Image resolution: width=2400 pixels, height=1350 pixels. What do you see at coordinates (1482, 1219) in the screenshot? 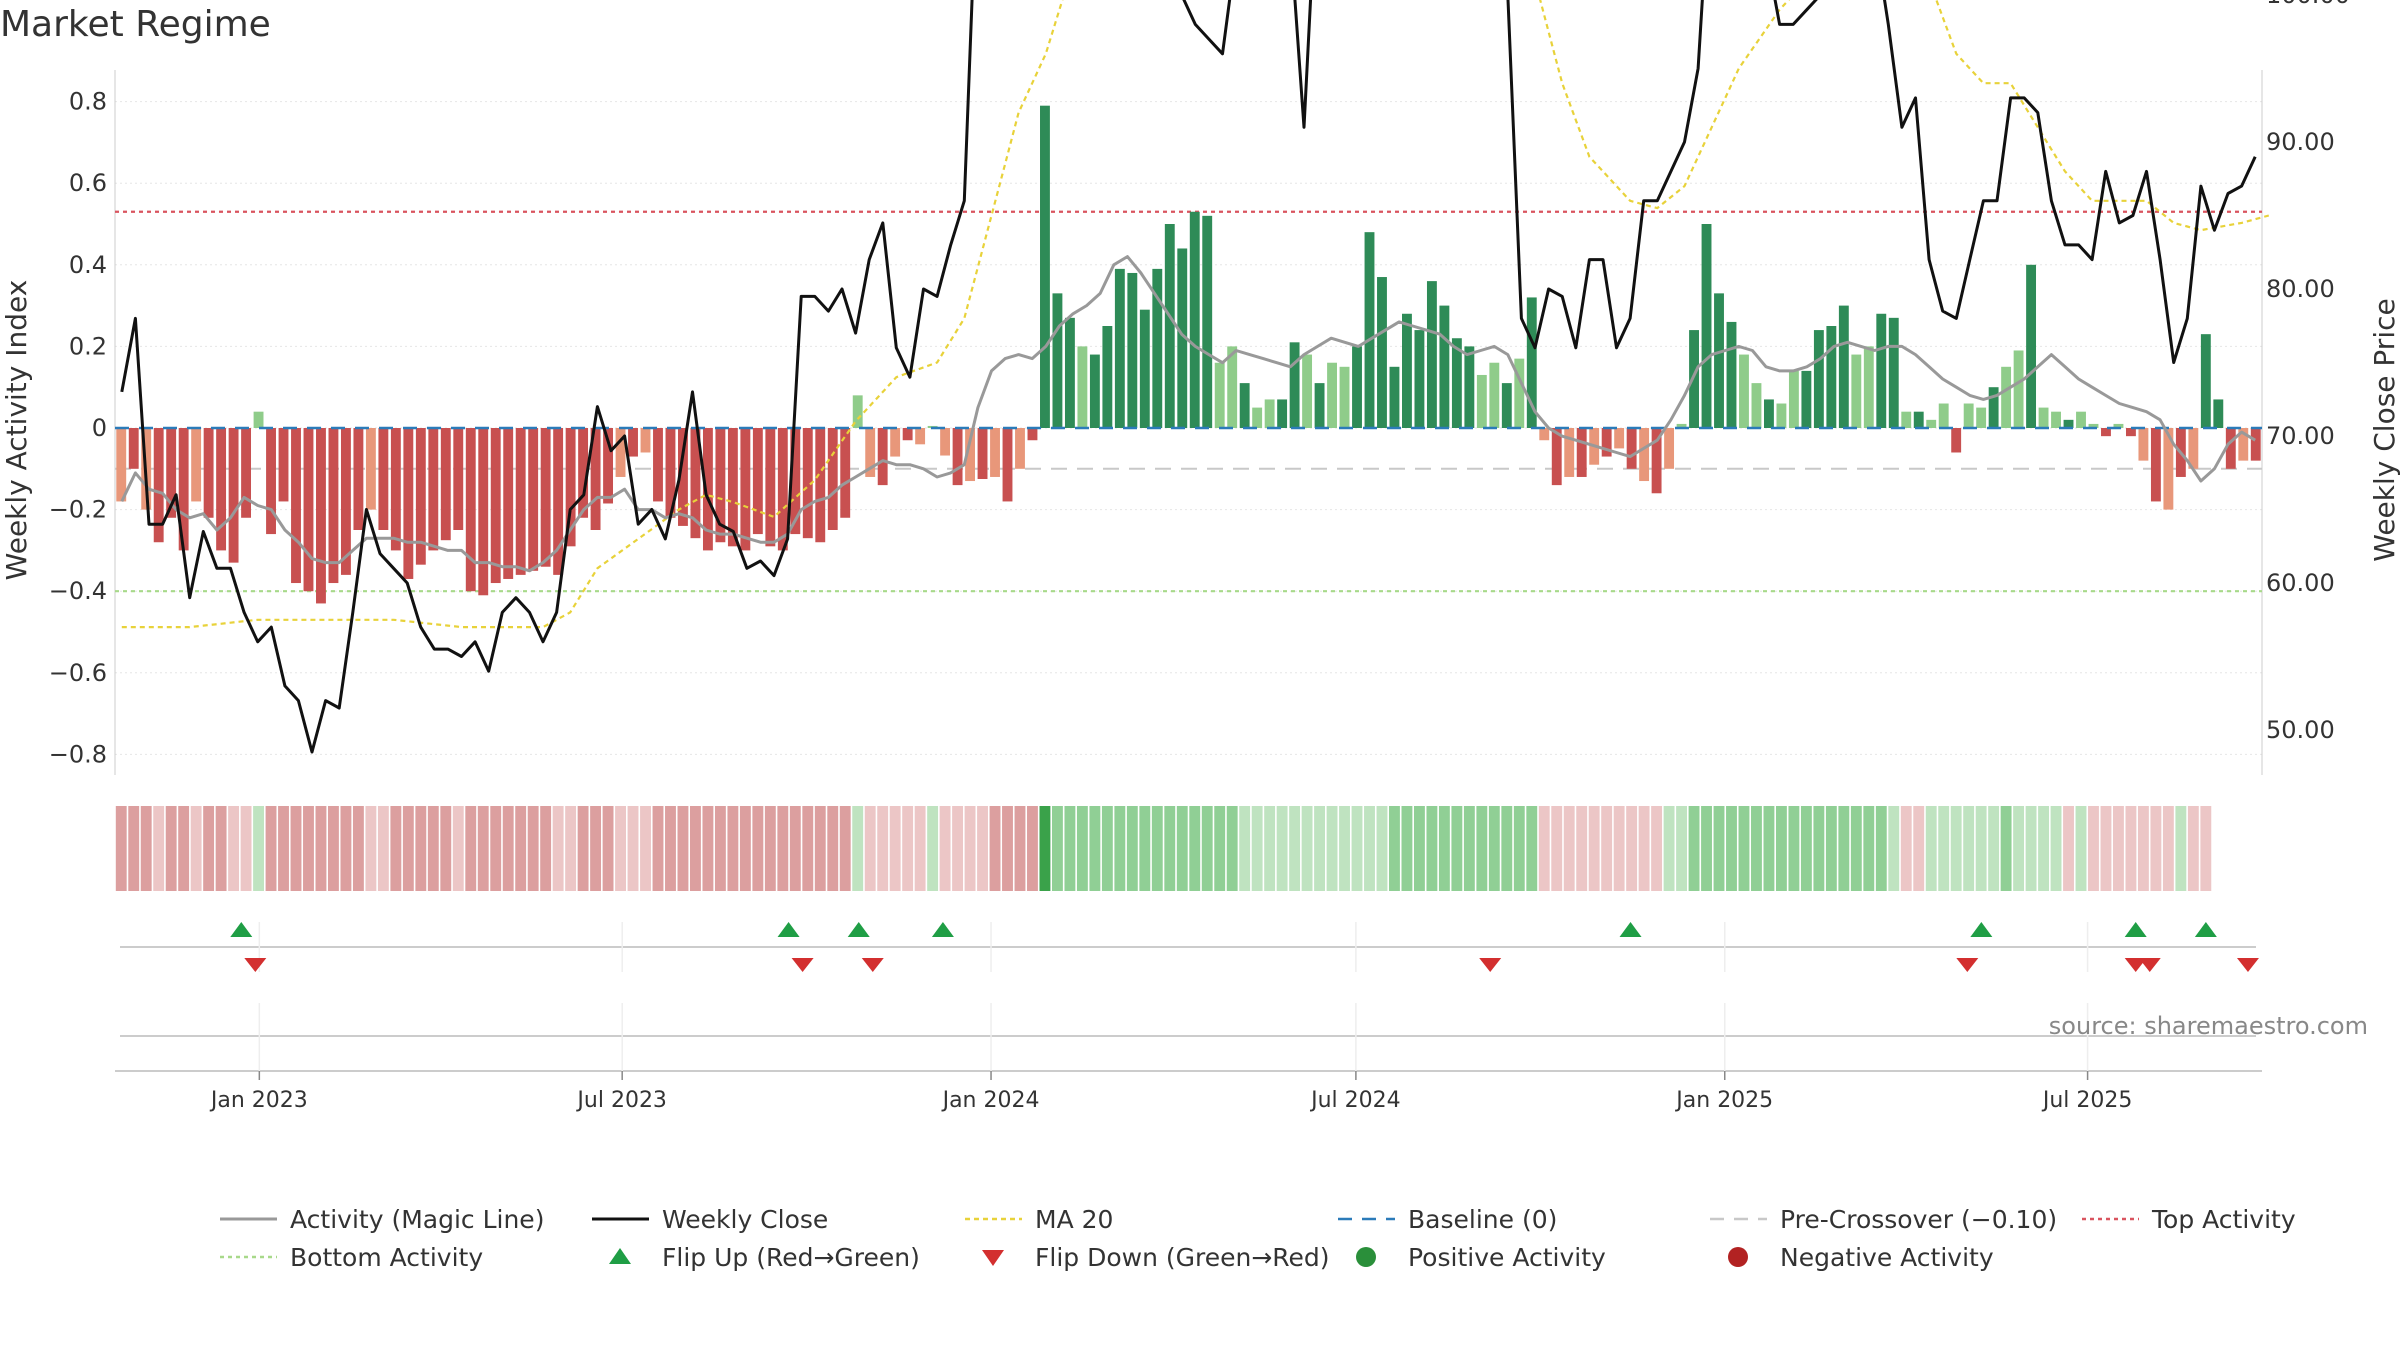
I see `legend-item: Baseline (0)` at bounding box center [1482, 1219].